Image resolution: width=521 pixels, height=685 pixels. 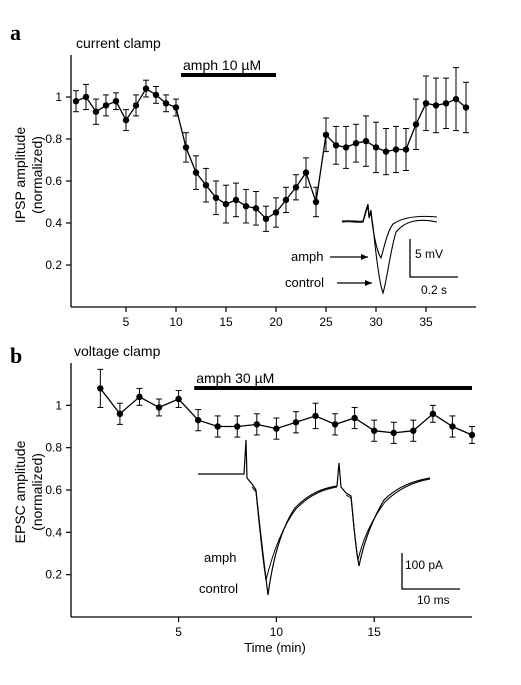 I want to click on inset-a-control-label: control, so click(x=304, y=282).